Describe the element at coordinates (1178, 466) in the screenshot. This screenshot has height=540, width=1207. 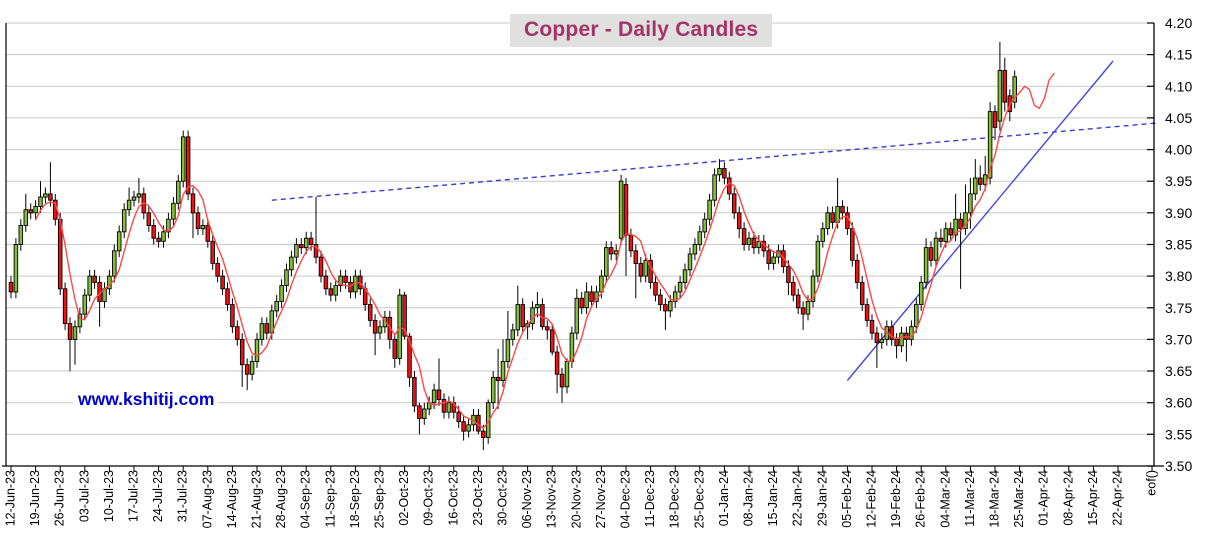
I see `y-tick-label: 3.50` at that location.